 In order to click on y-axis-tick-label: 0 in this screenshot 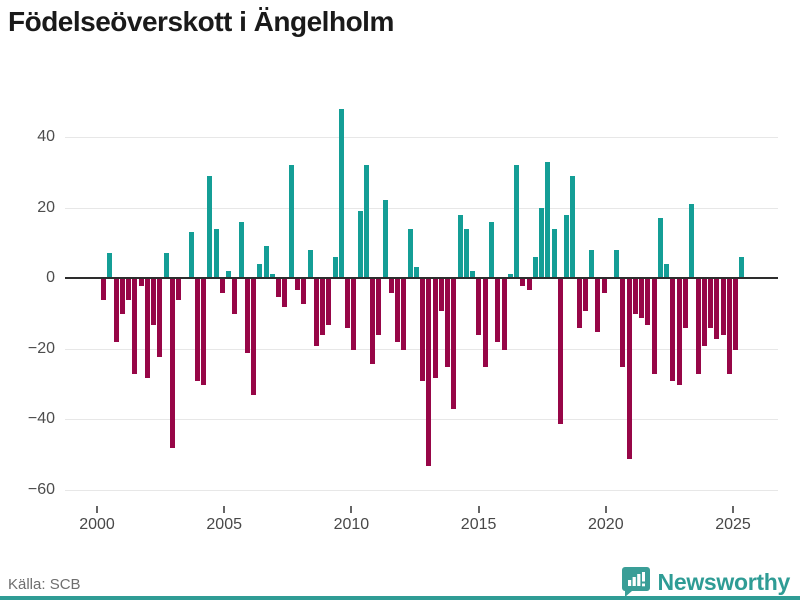, I will do `click(50, 277)`.